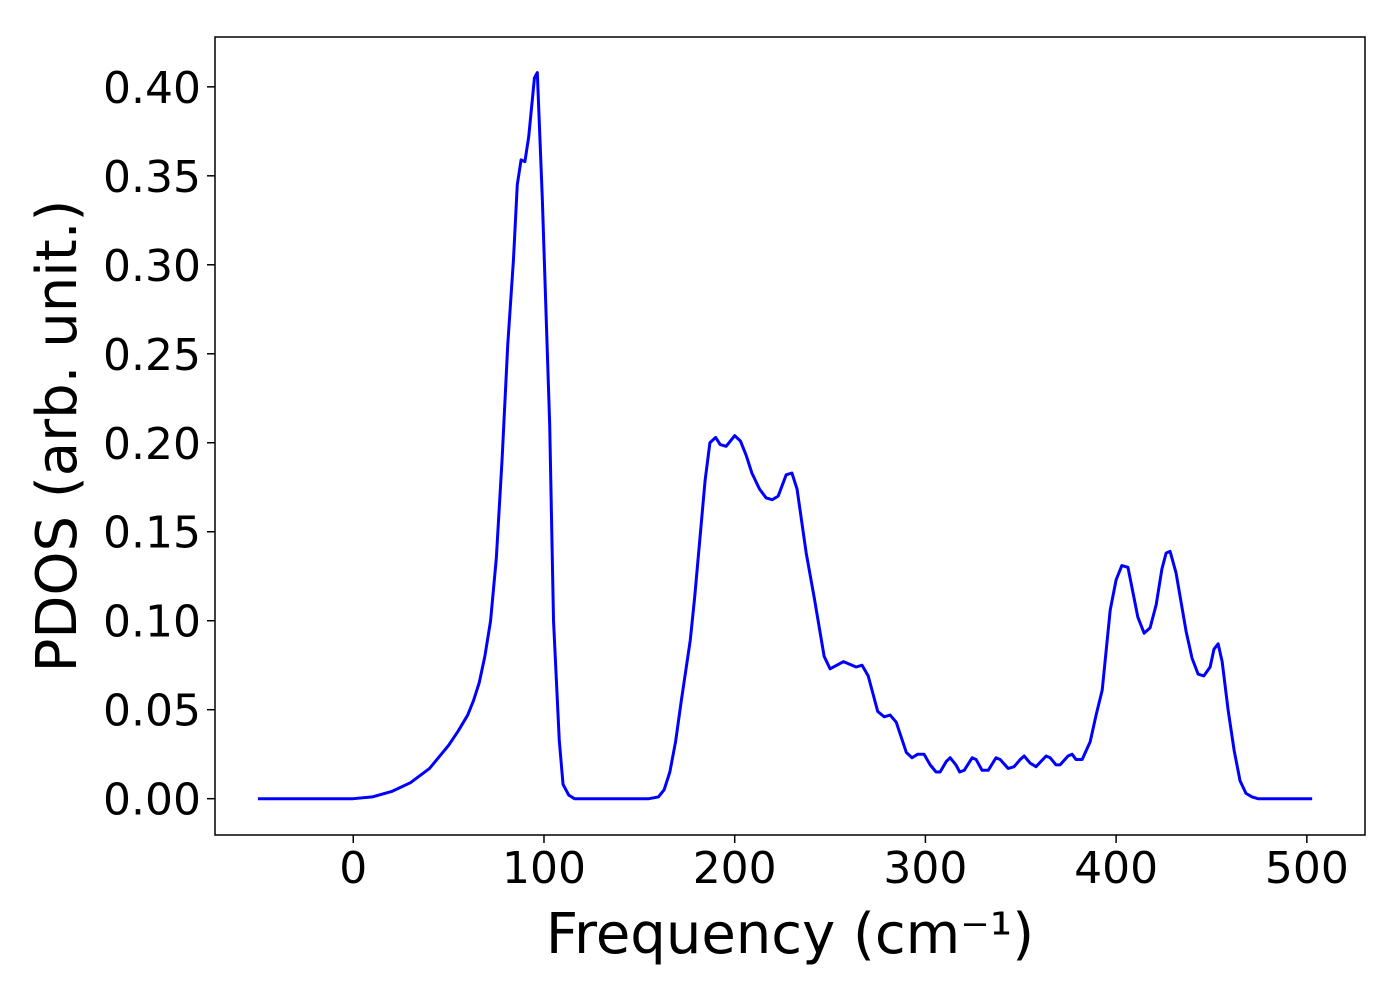  Describe the element at coordinates (735, 868) in the screenshot. I see `x-tick-label: 200` at that location.